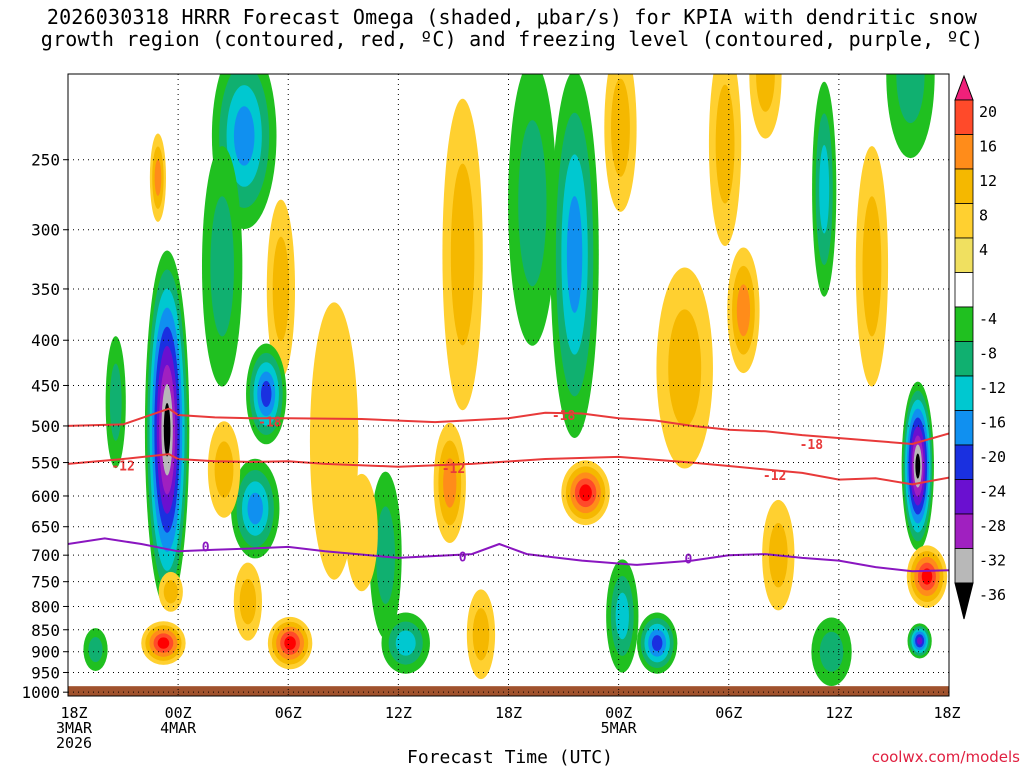  Describe the element at coordinates (45, 630) in the screenshot. I see `y-tick-label: 850` at that location.